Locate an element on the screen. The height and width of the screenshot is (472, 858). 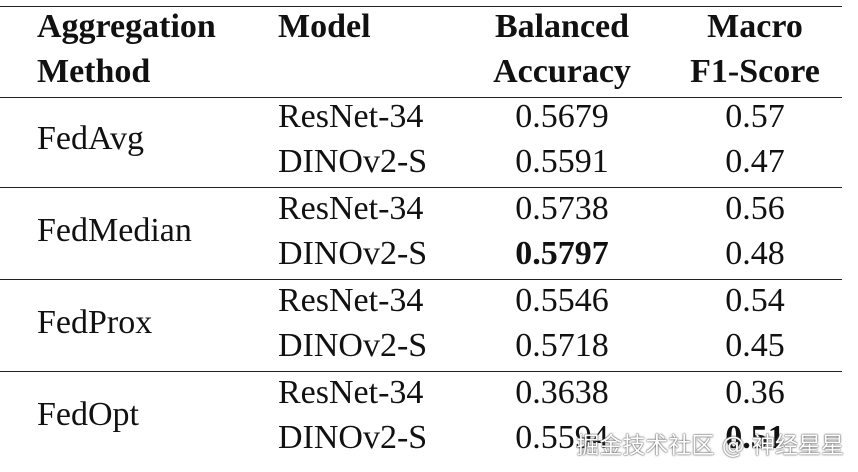
value-cell: 0.51 is located at coordinates (755, 437).